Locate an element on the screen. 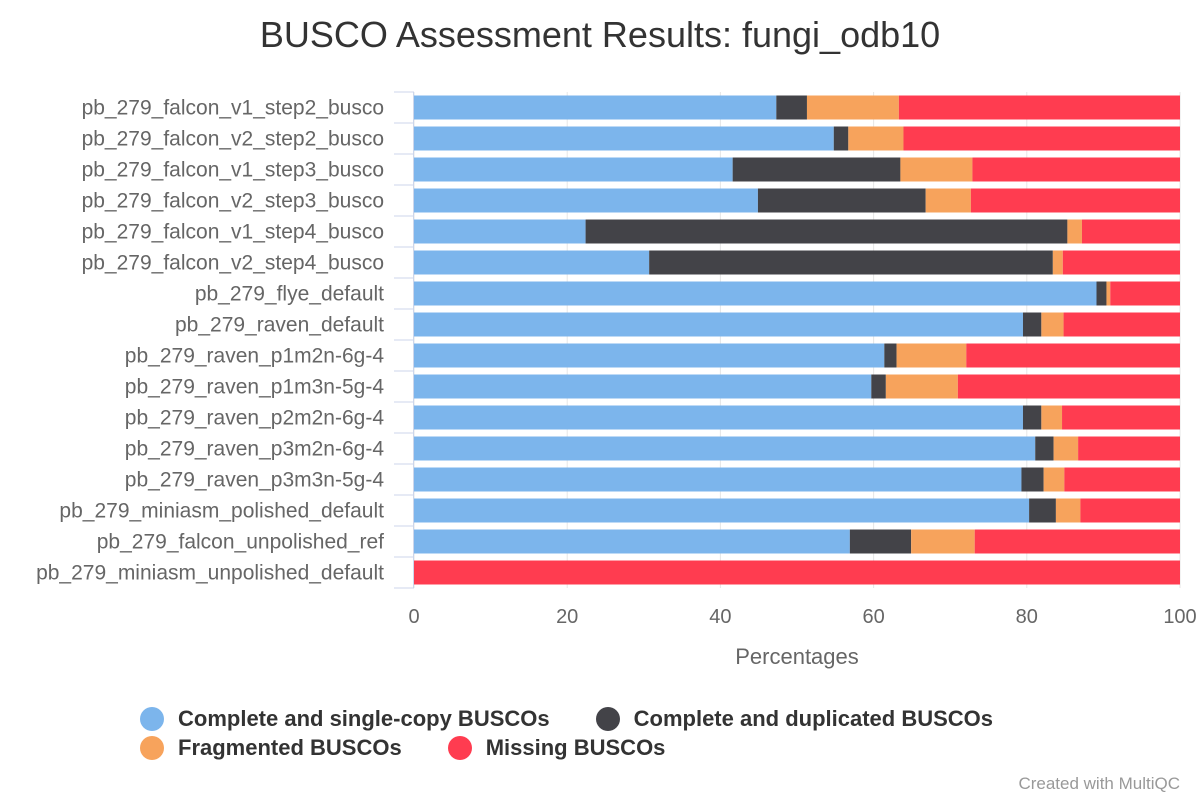 This screenshot has width=1200, height=800. legend-label: Complete and duplicated BUSCOs is located at coordinates (813, 718).